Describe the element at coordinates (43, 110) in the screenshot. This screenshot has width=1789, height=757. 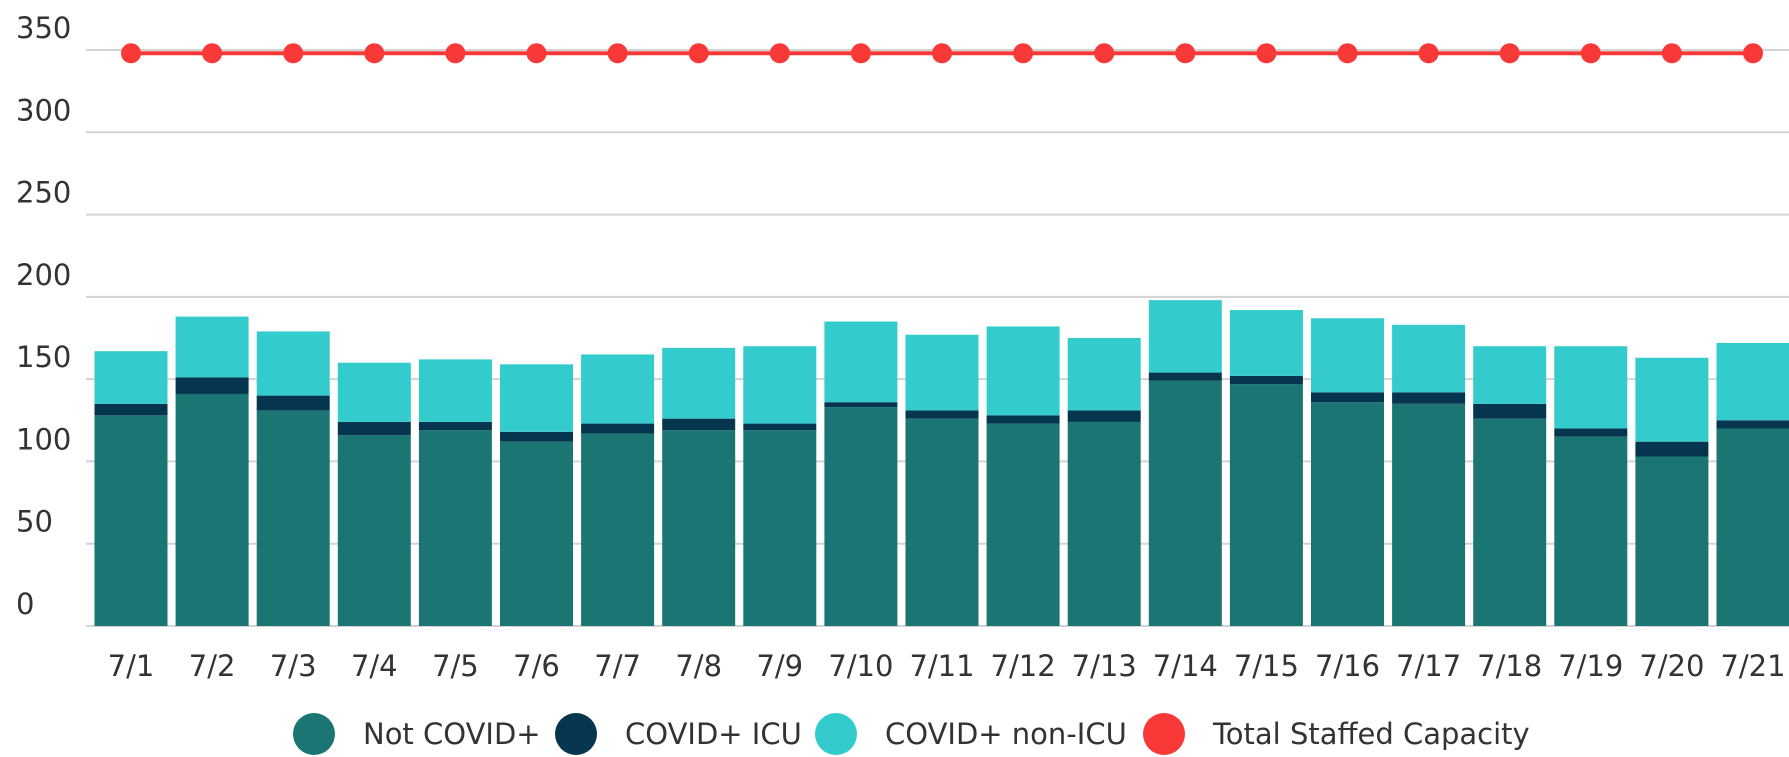
I see `y-tick-label: 300` at that location.